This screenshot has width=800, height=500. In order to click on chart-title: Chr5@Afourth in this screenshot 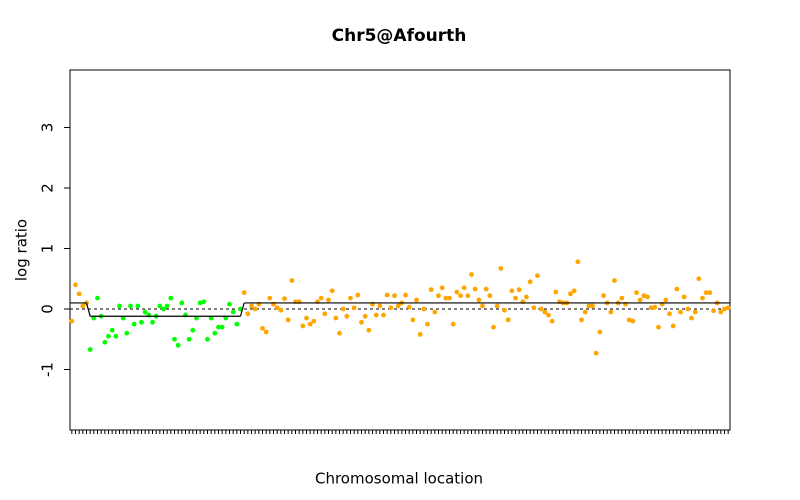, I will do `click(399, 36)`.